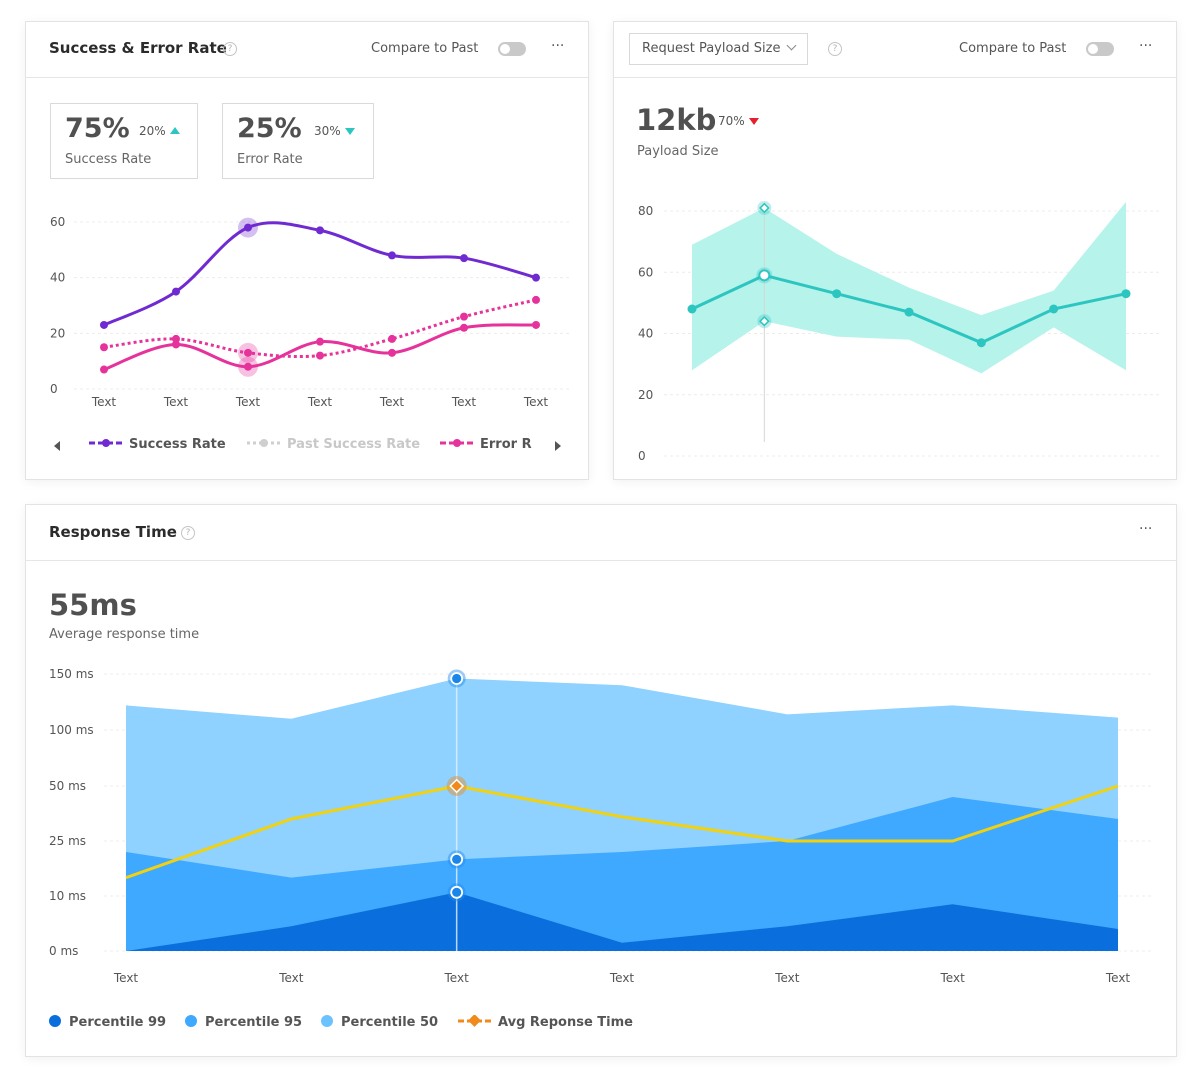 Image resolution: width=1202 pixels, height=1086 pixels. I want to click on y-tick-label: 40, so click(645, 334).